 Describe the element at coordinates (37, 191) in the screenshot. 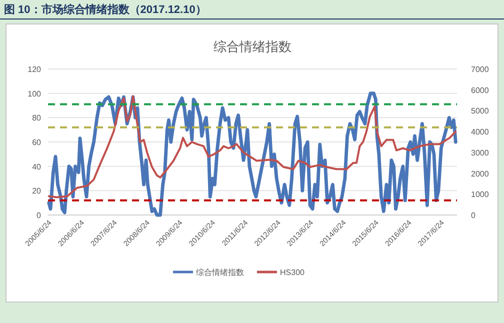

I see `y-tick-label: 20` at that location.